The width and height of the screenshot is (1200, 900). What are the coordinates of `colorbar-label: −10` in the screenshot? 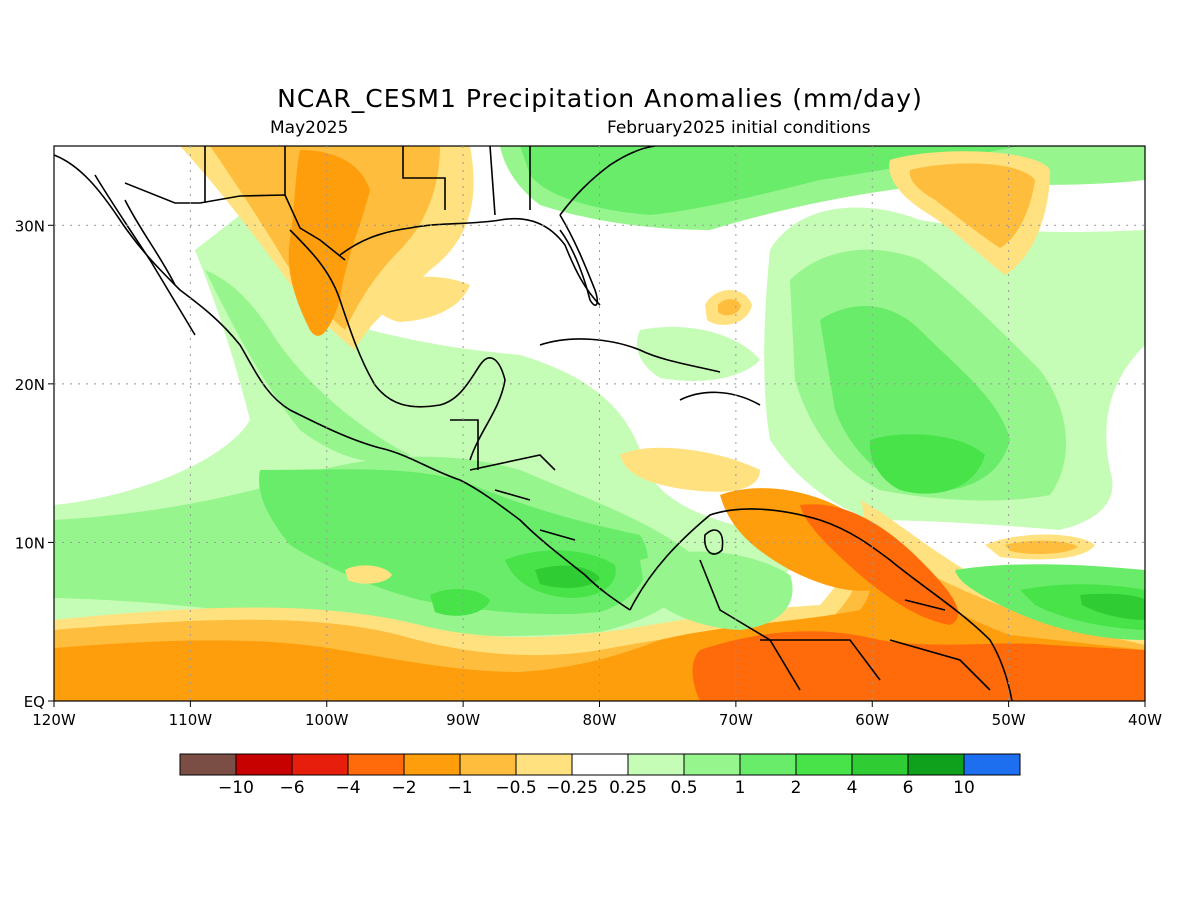 It's located at (236, 788).